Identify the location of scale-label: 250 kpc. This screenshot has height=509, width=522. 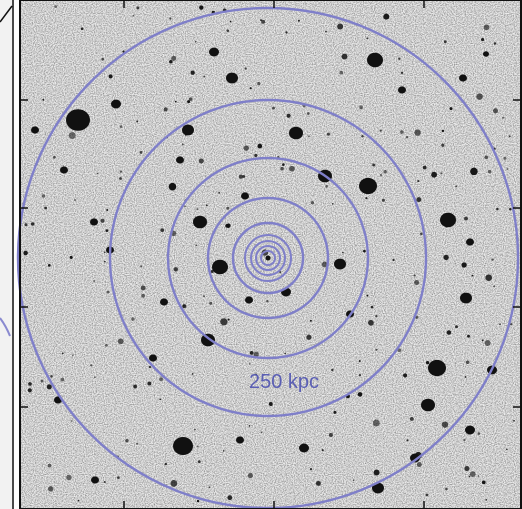
(284, 382).